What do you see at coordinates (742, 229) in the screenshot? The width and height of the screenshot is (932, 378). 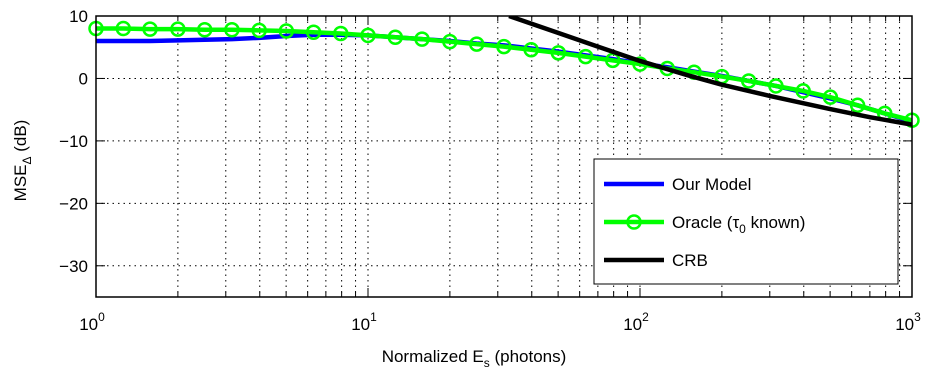 I see `legend-label-oracle-sub: 0` at bounding box center [742, 229].